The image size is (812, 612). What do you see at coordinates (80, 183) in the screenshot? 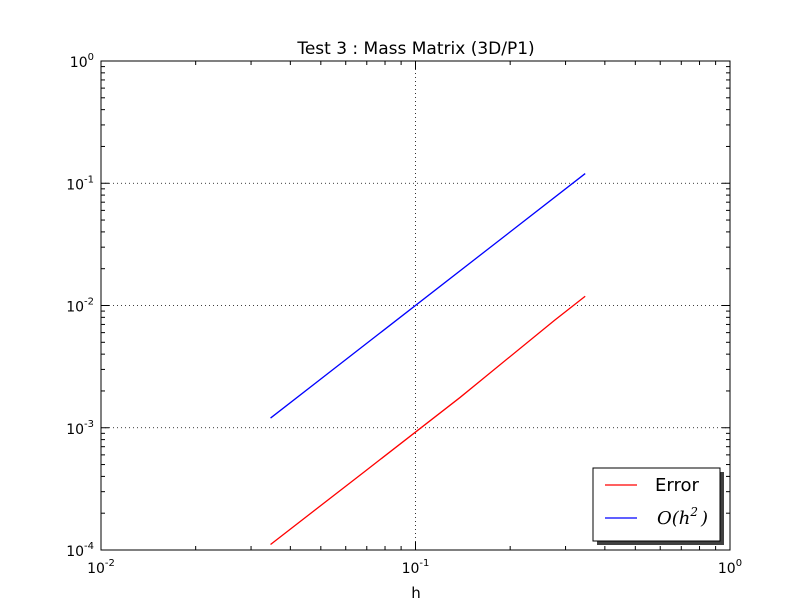
I see `y-tick-label: 10⁻¹` at bounding box center [80, 183].